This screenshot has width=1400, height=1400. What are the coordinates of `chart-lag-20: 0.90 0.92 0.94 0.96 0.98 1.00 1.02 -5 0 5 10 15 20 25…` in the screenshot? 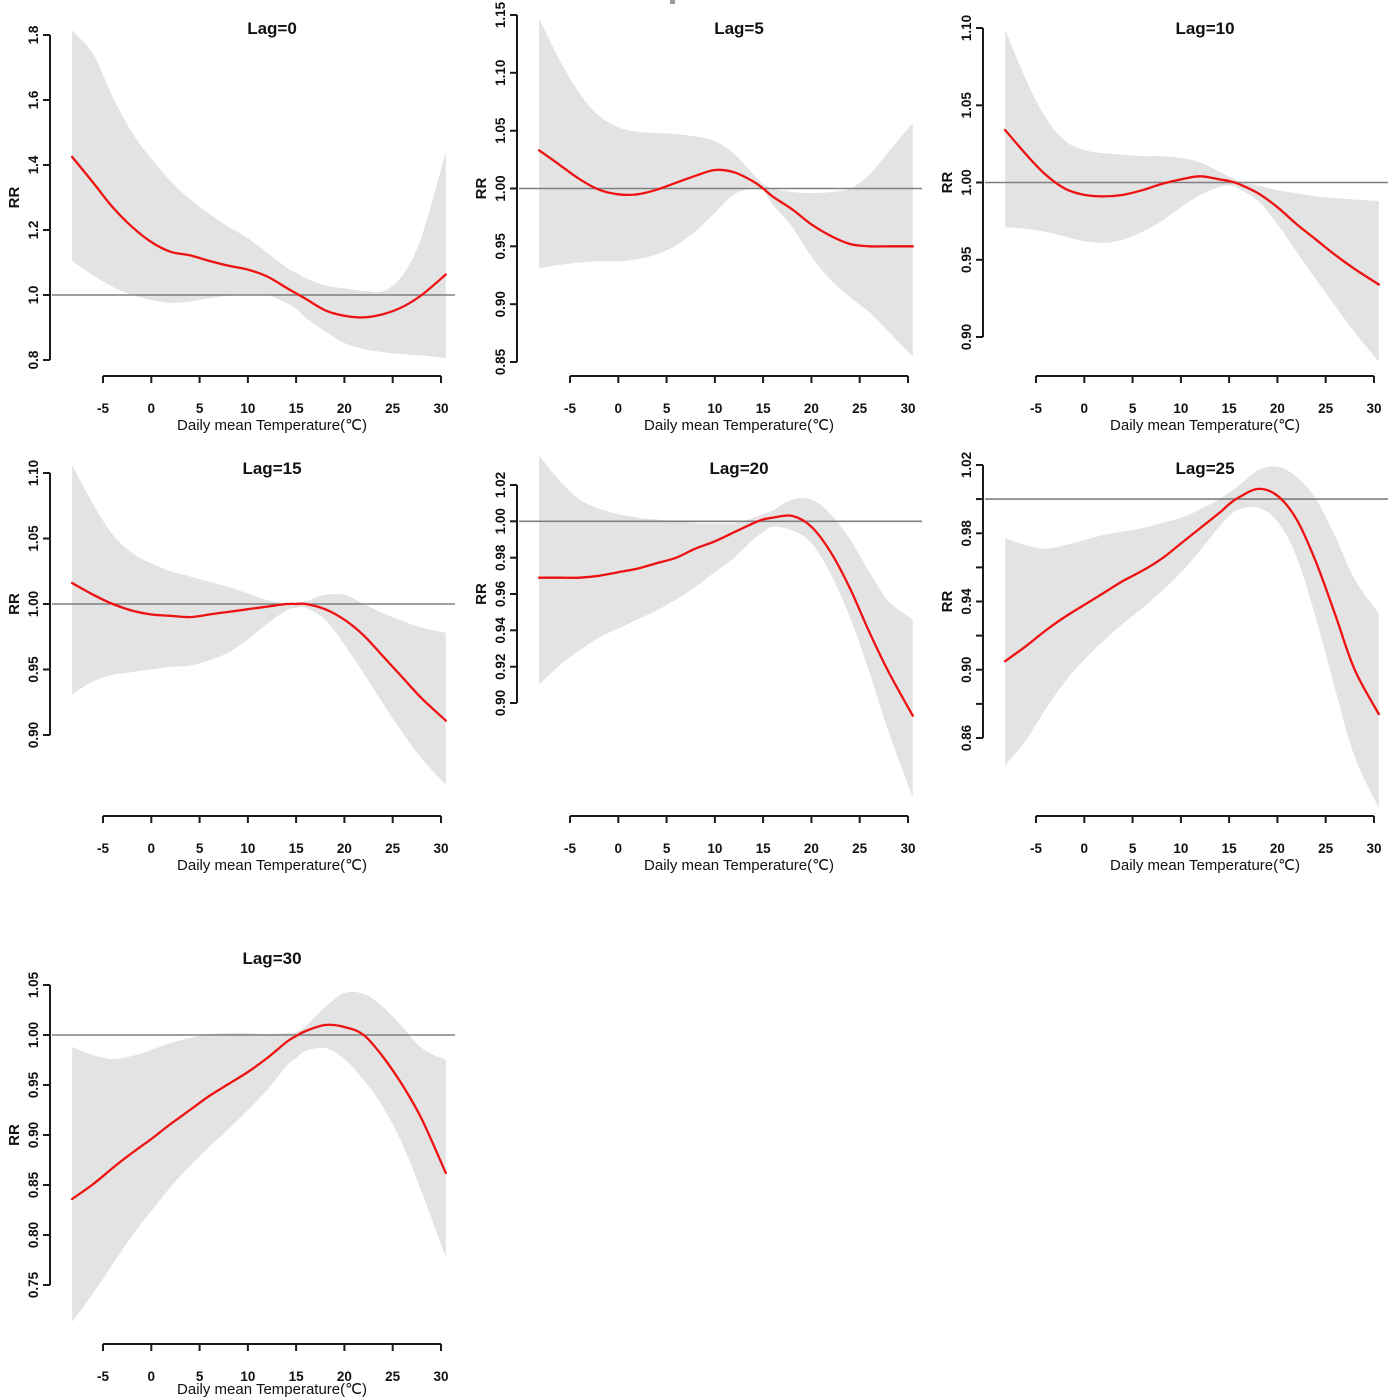 It's located at (697, 664).